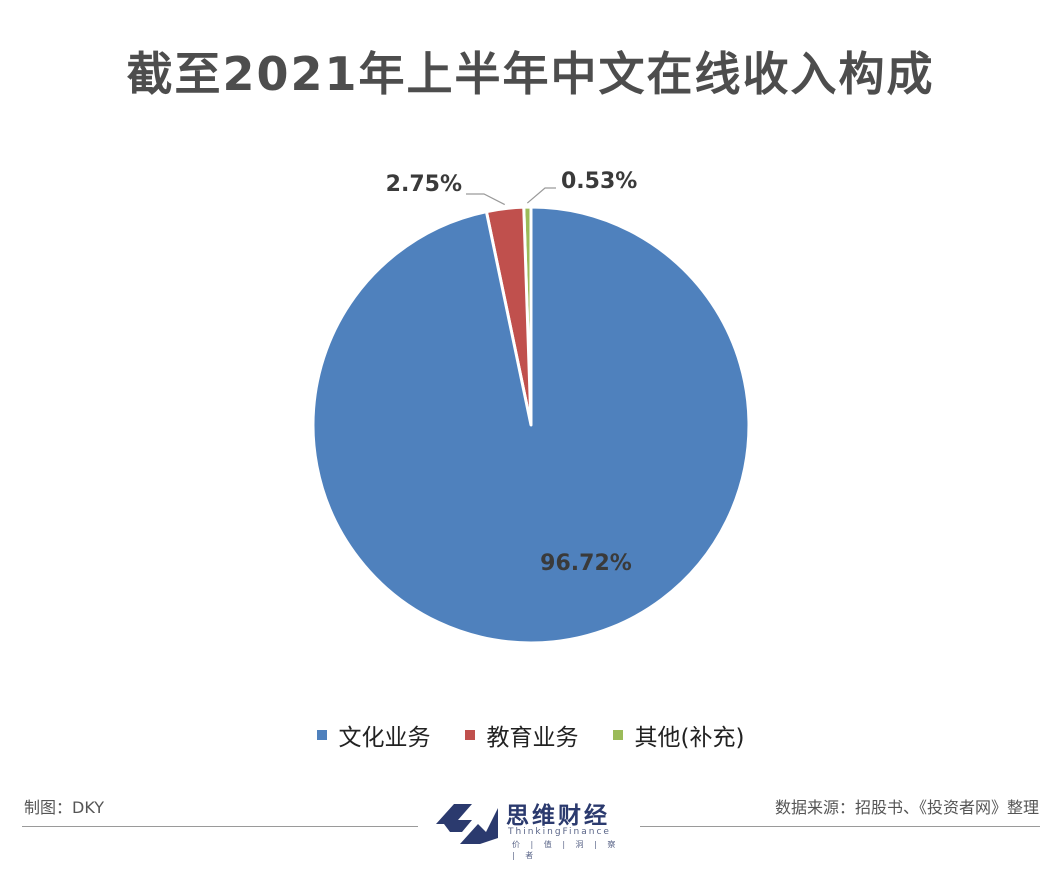 Image resolution: width=1061 pixels, height=874 pixels. I want to click on brand-english-name: ThinkingFinance, so click(559, 832).